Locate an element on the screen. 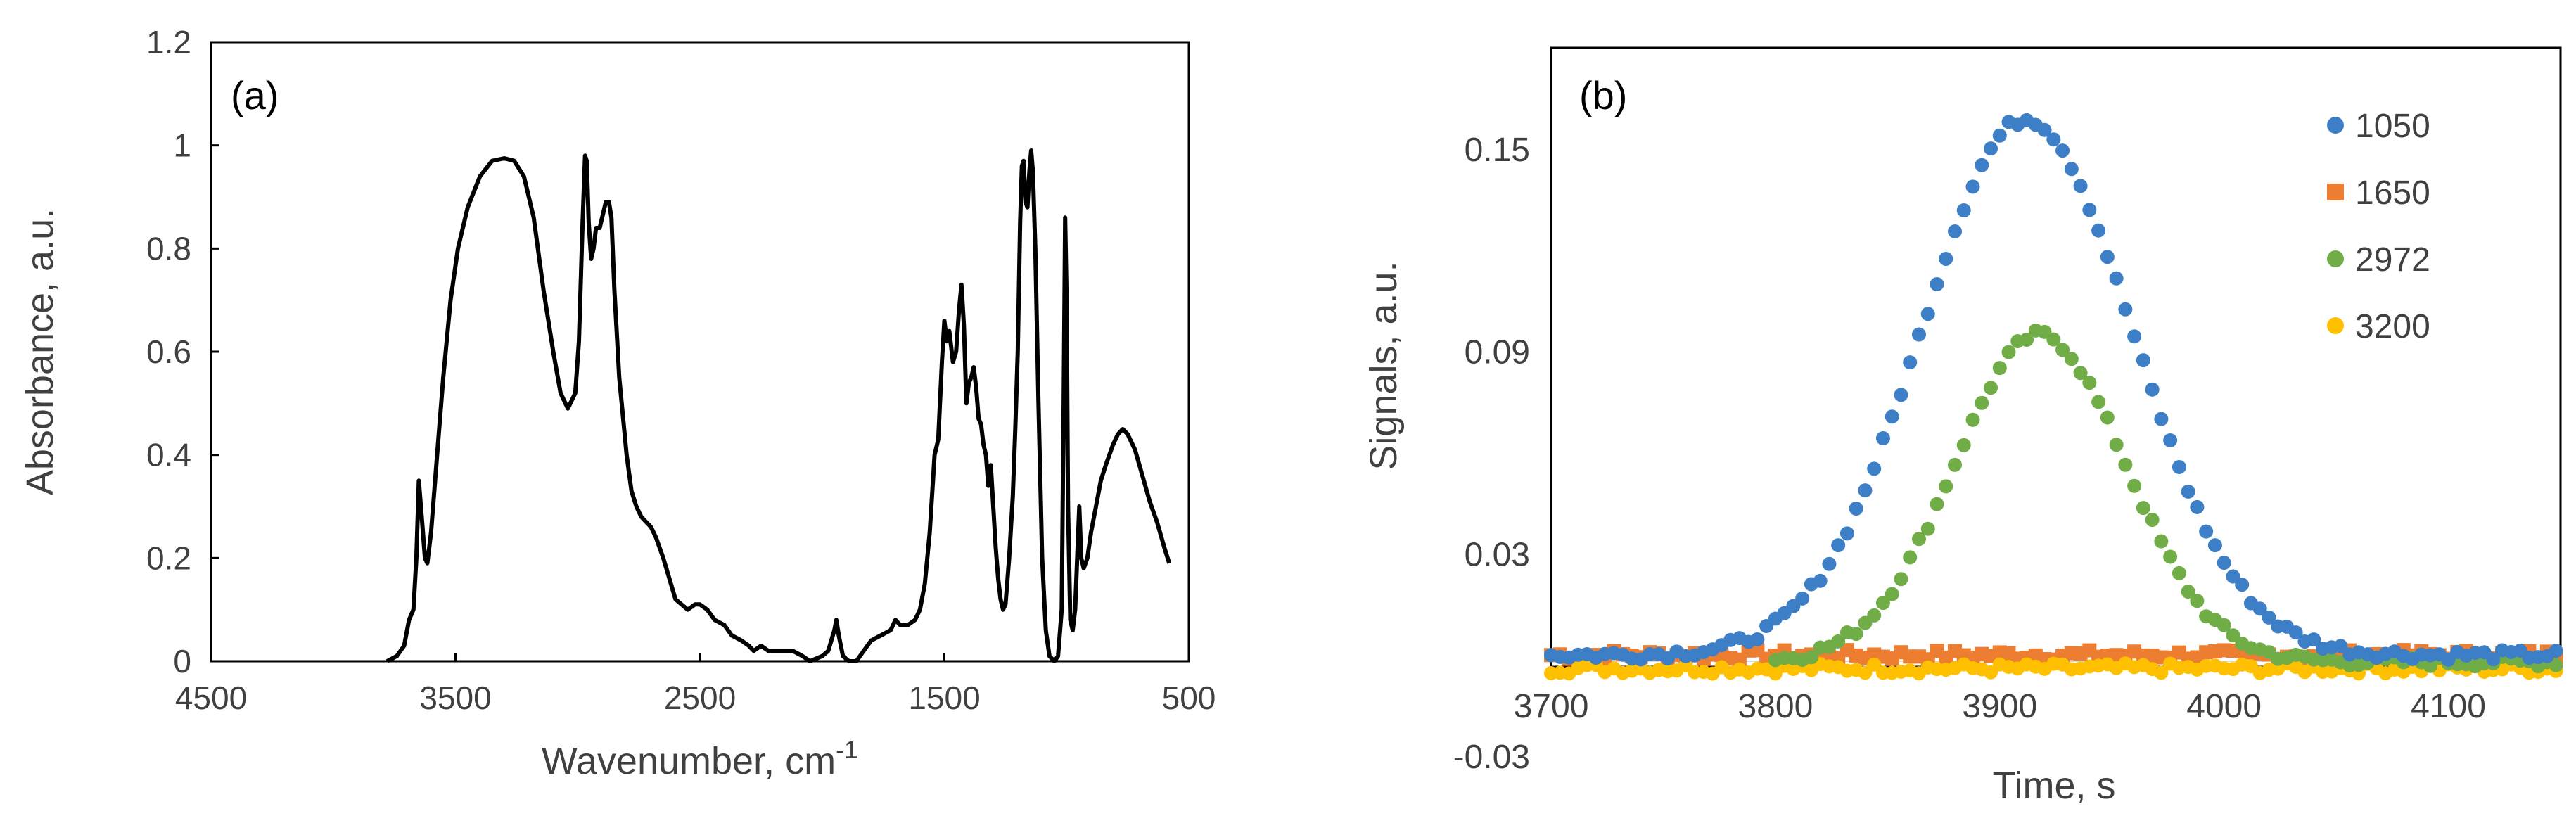 This screenshot has height=823, width=2576. chart-b-y-tick-label: -0.03 is located at coordinates (1491, 758).